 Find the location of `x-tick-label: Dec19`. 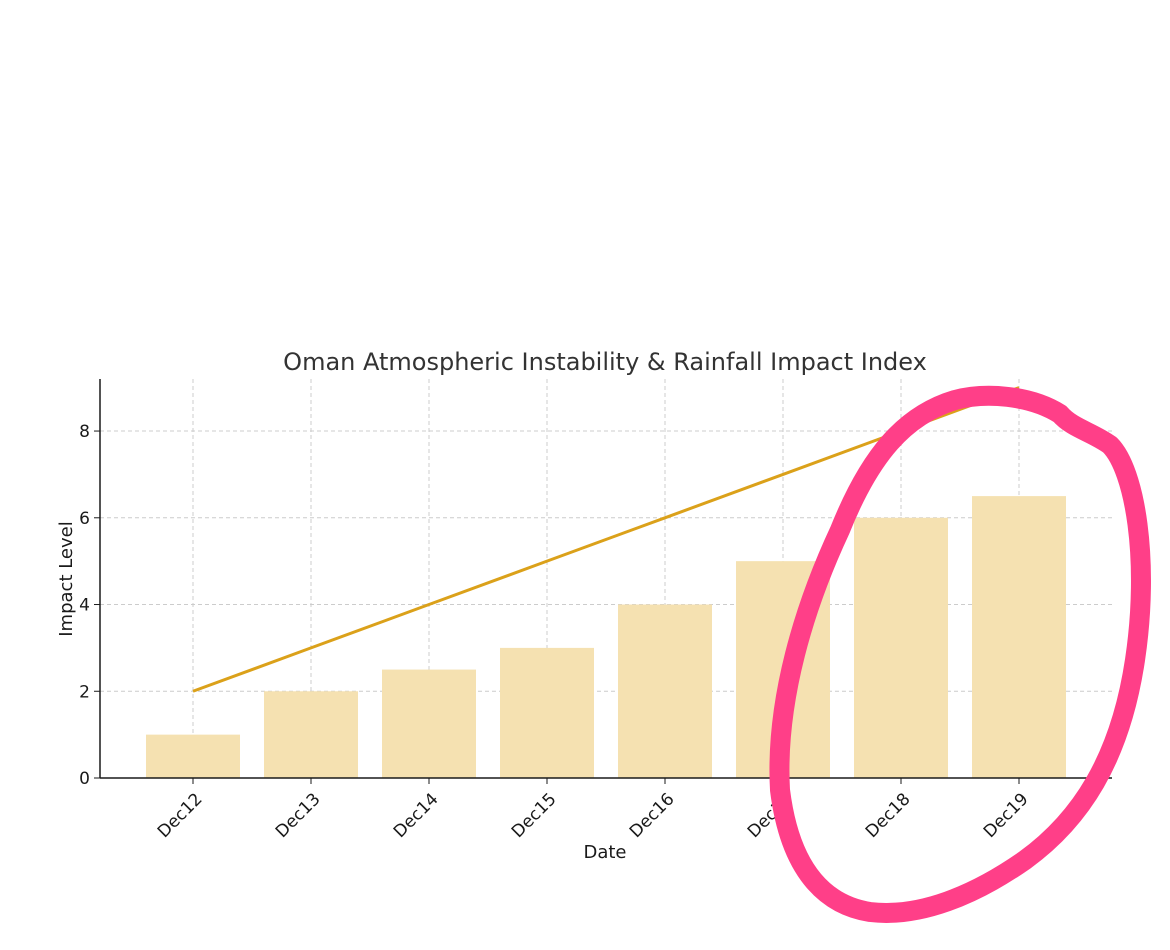

x-tick-label: Dec19 is located at coordinates (1006, 815).